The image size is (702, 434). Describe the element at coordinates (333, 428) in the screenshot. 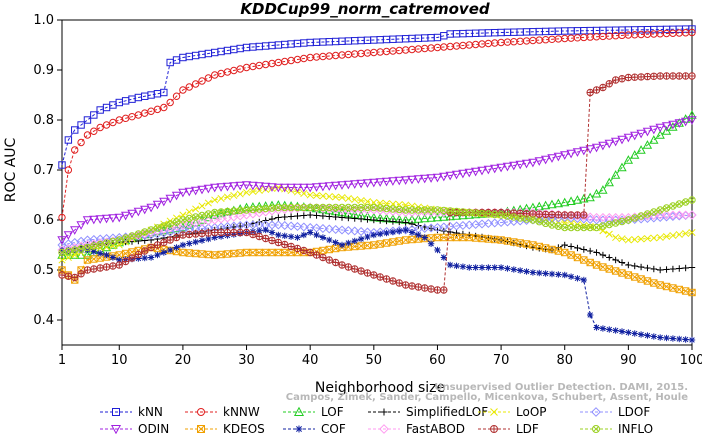

I see `legend-label: COF` at that location.